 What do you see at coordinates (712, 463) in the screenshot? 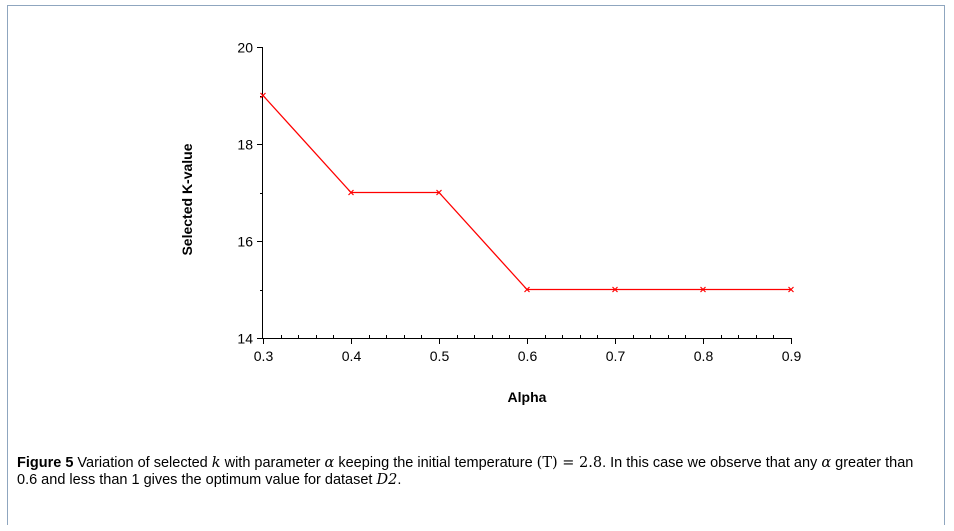
I see `caption-text-4: . In this case we observe that any` at bounding box center [712, 463].